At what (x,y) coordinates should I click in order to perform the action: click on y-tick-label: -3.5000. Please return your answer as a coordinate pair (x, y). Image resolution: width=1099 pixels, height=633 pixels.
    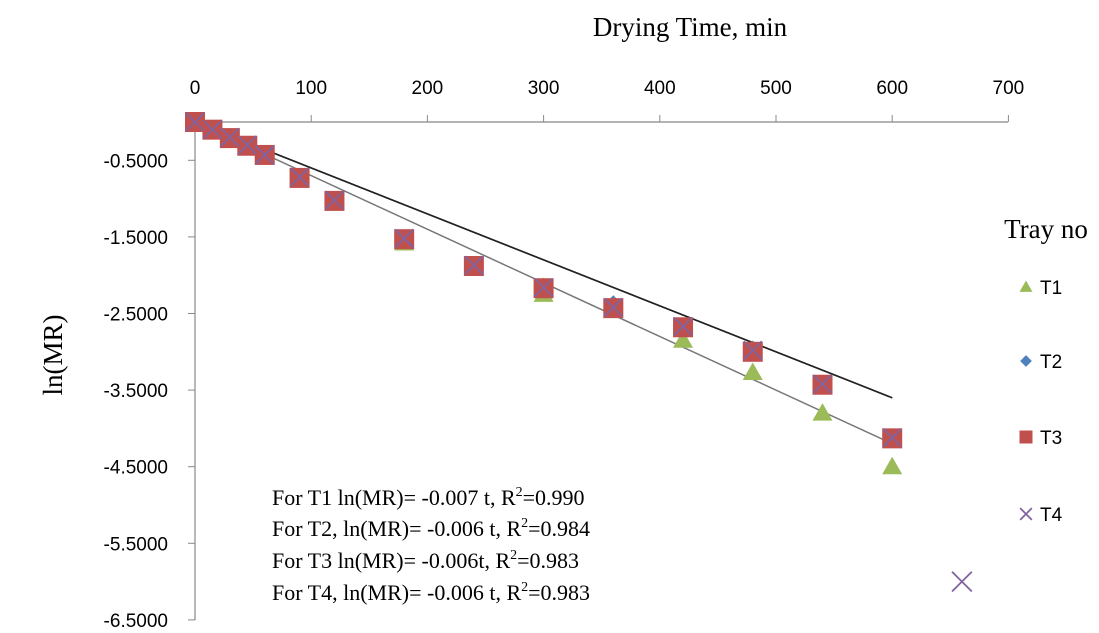
    Looking at the image, I should click on (136, 391).